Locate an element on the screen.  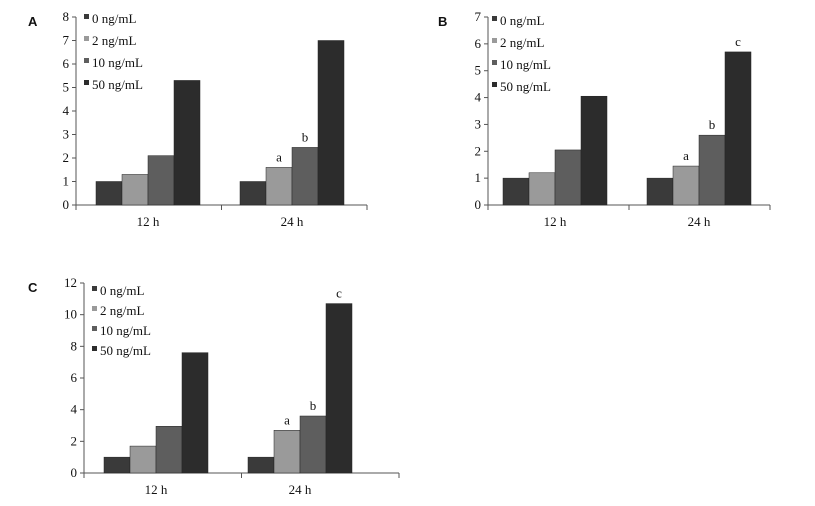
y-tick-label: 10 is located at coordinates (70, 314).